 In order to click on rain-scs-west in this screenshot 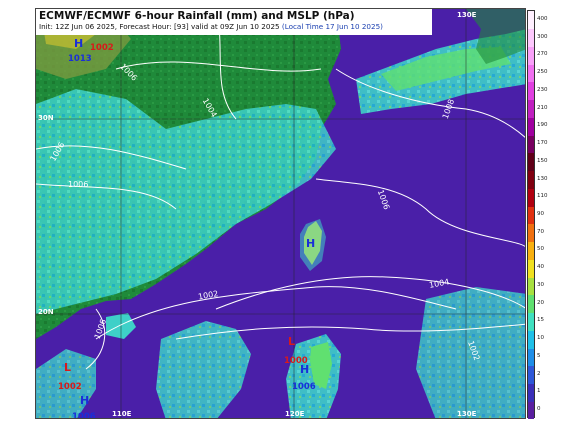, I will do `click(66, 383)`.